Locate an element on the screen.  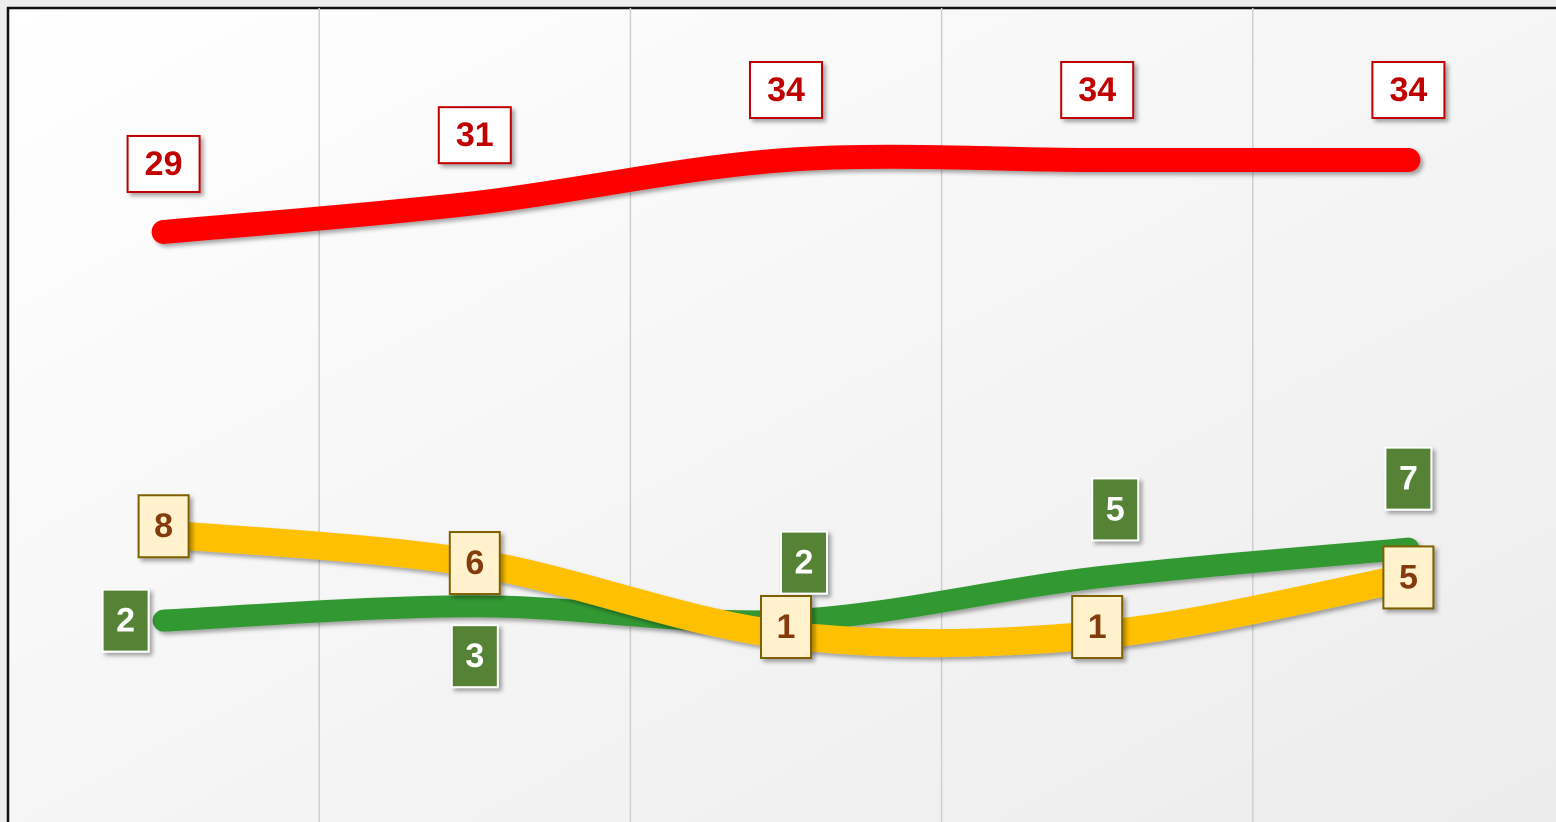
data-label: 3 is located at coordinates (474, 656).